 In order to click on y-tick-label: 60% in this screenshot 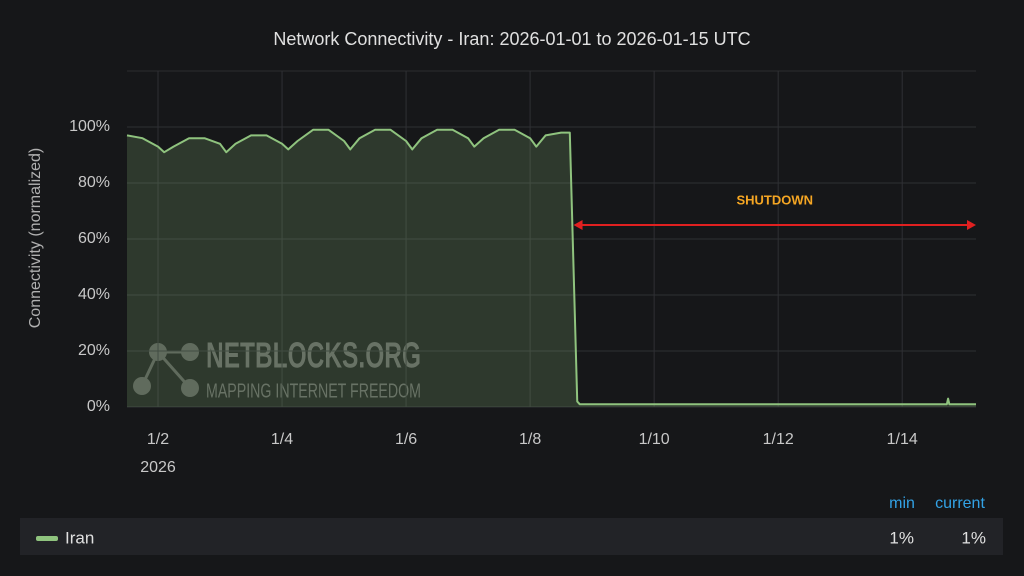, I will do `click(94, 238)`.